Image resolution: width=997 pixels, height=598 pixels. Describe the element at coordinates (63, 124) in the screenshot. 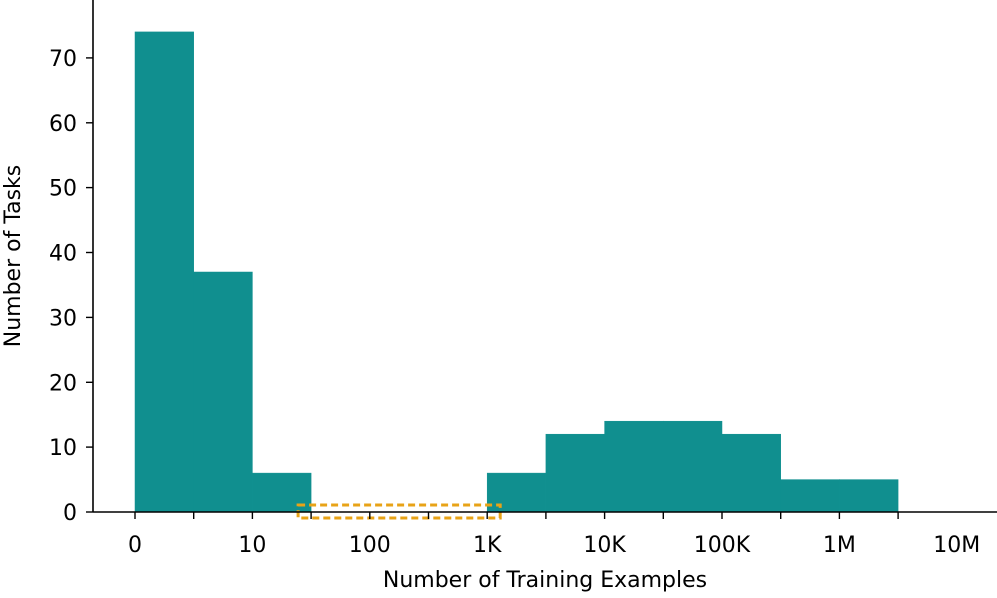

I see `y-tick-label: 60` at that location.